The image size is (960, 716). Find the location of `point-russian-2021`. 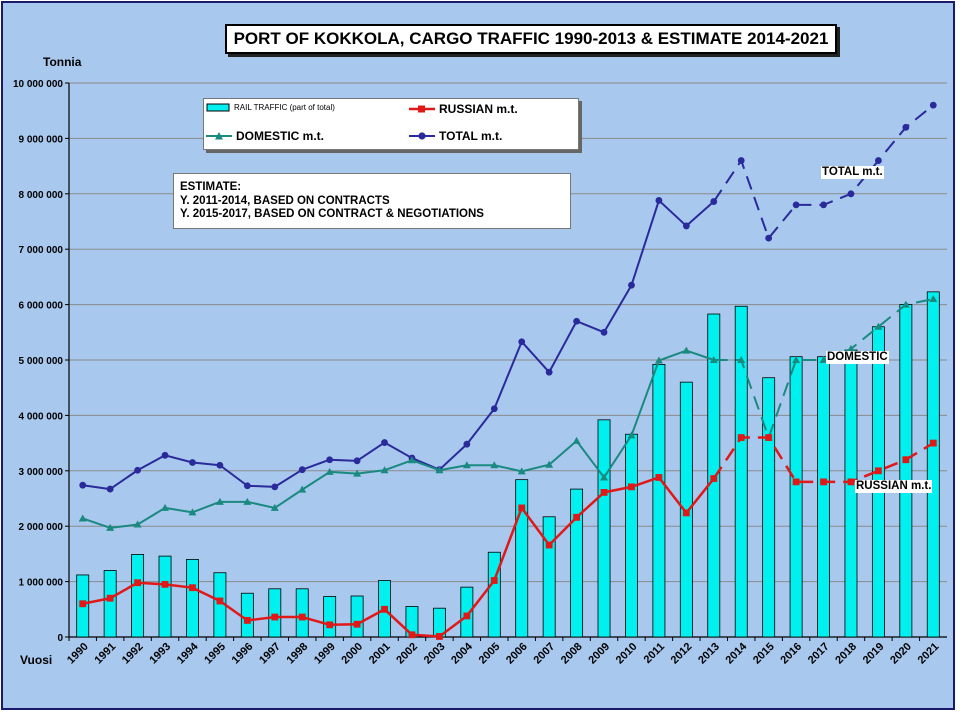

point-russian-2021 is located at coordinates (933, 443).